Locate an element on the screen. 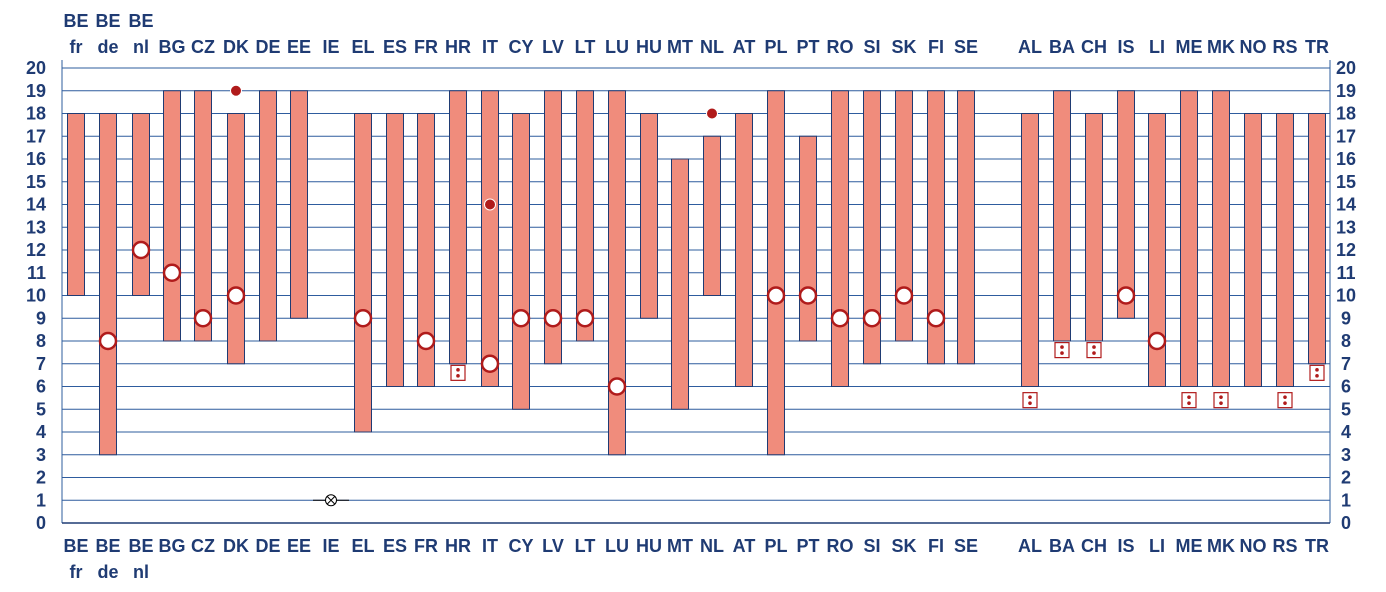  category-label-bottom: HR is located at coordinates (458, 546).